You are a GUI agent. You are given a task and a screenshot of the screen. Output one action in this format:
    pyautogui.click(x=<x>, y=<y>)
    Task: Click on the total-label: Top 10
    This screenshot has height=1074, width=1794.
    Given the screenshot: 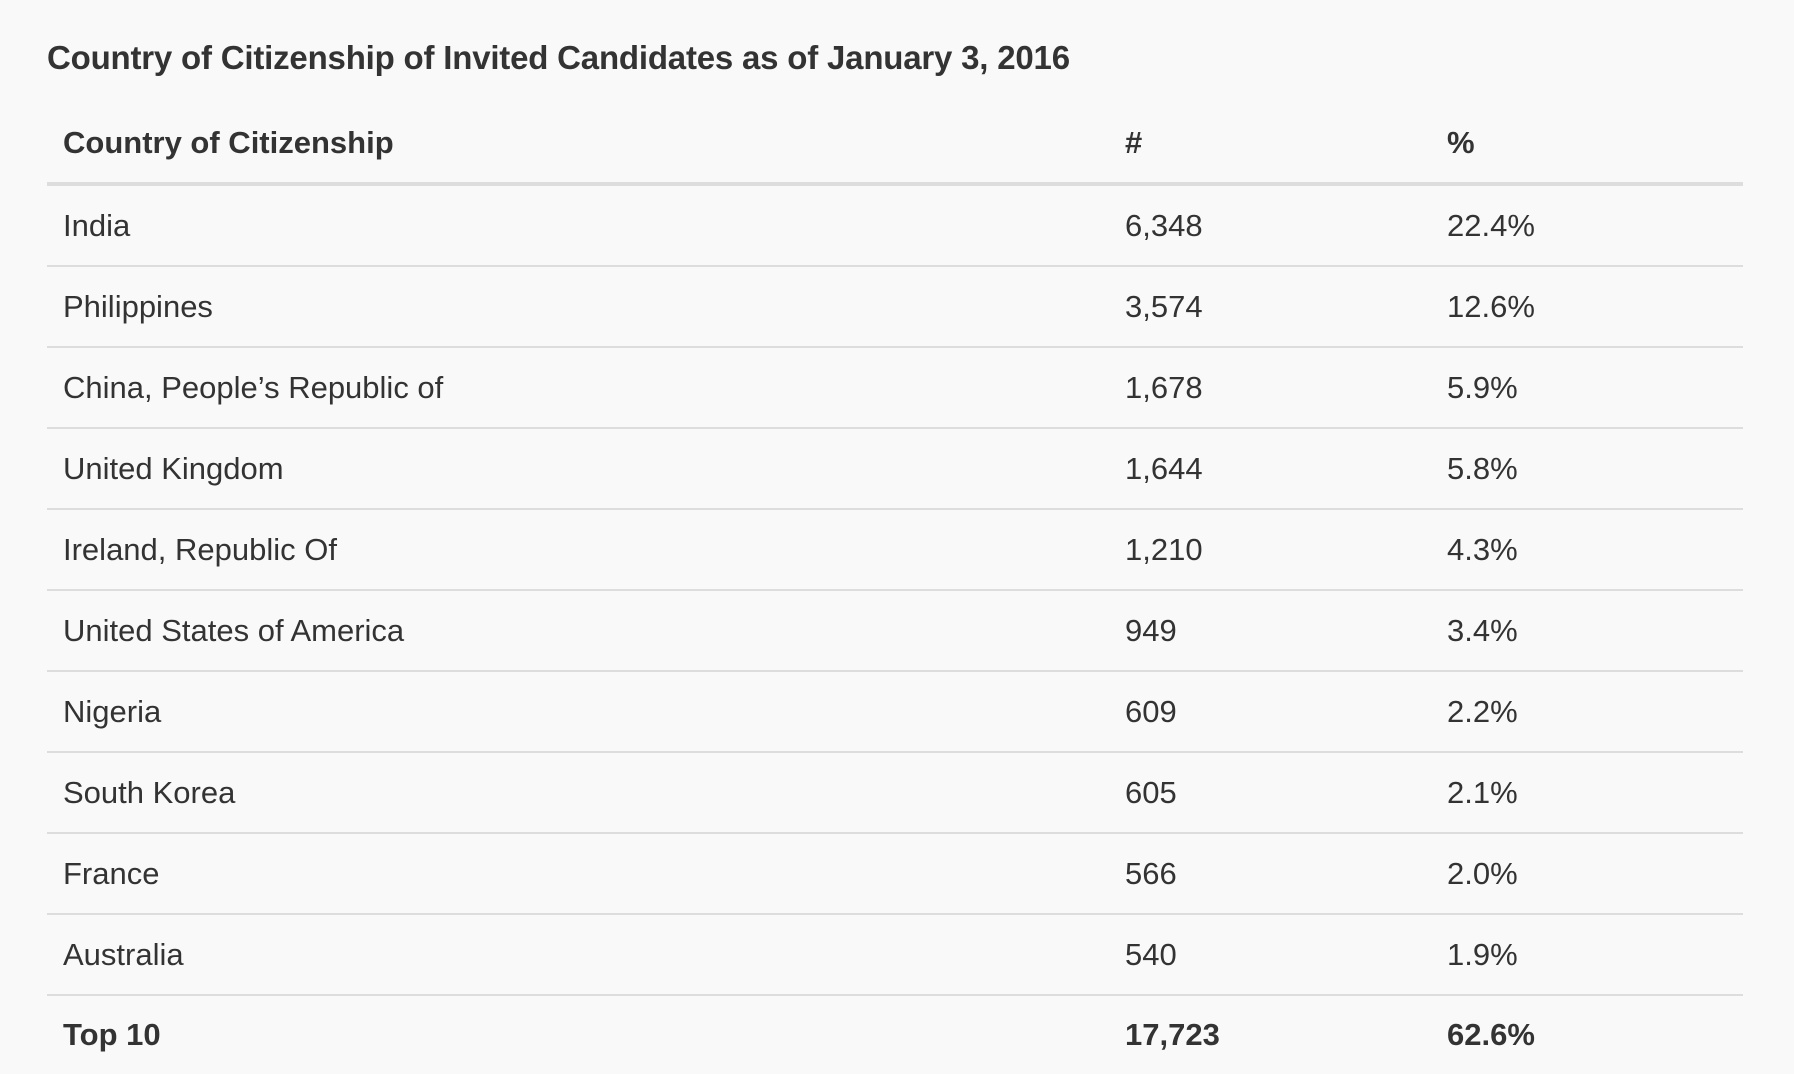 What is the action you would take?
    pyautogui.click(x=112, y=1034)
    